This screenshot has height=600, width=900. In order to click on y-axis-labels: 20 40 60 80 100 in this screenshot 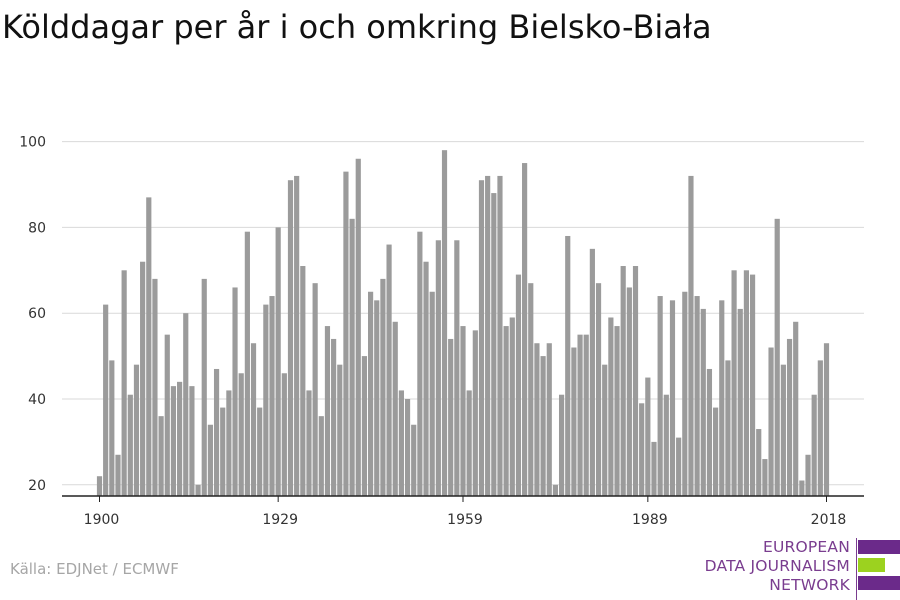, I will do `click(32, 314)`.